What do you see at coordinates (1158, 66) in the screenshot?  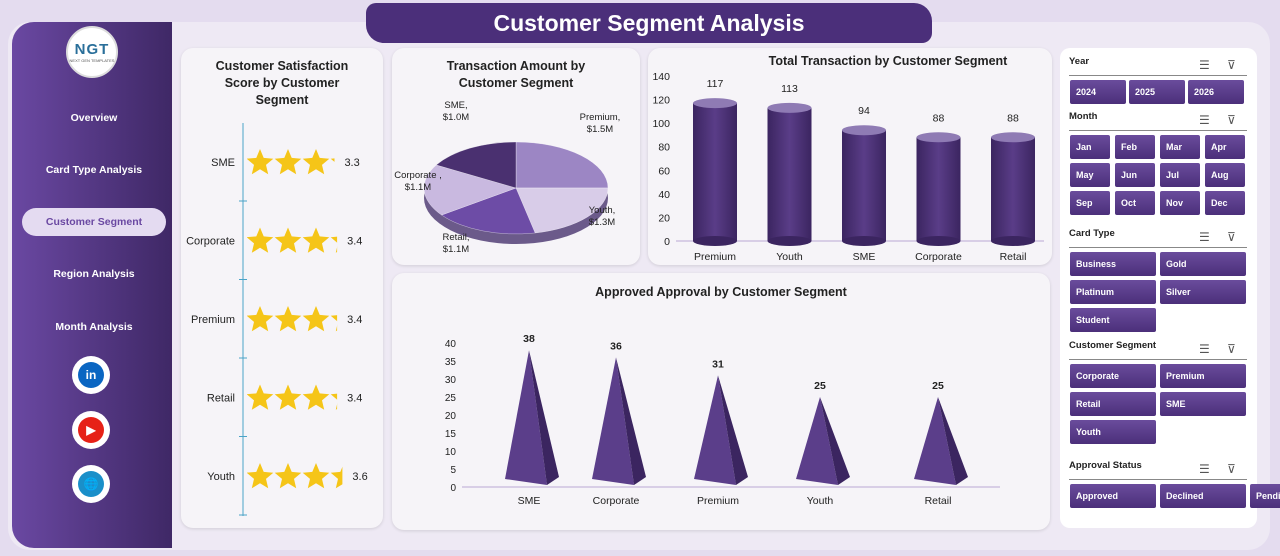 I see `slicer-header-year: Year ☰ ⊽` at bounding box center [1158, 66].